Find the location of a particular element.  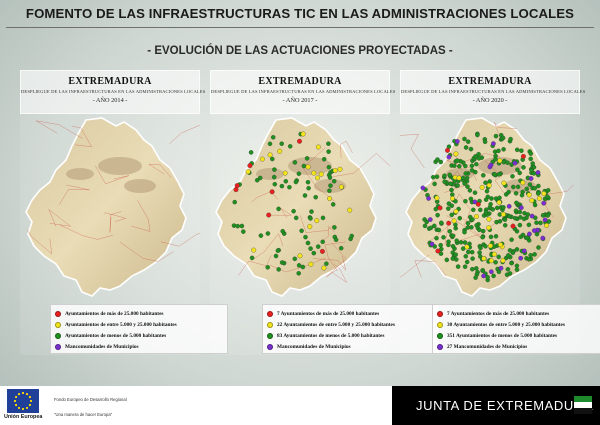

extremadura-flag-icon is located at coordinates (583, 405).